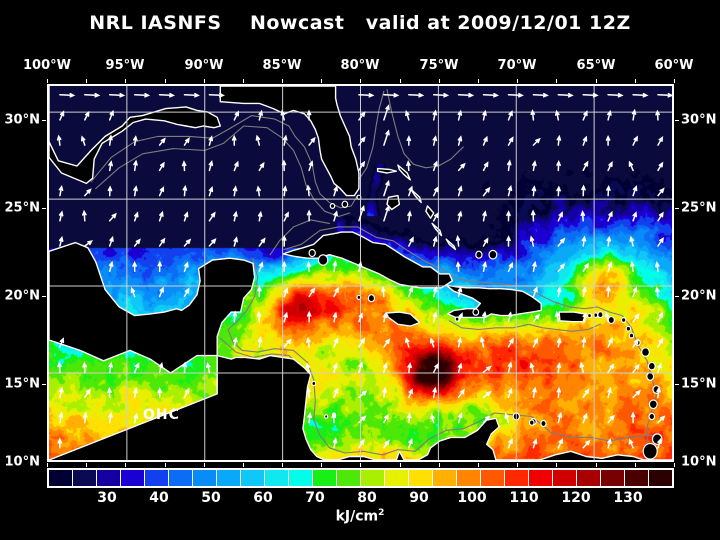 The height and width of the screenshot is (540, 720). I want to click on ohc-colorbar, so click(360, 478).